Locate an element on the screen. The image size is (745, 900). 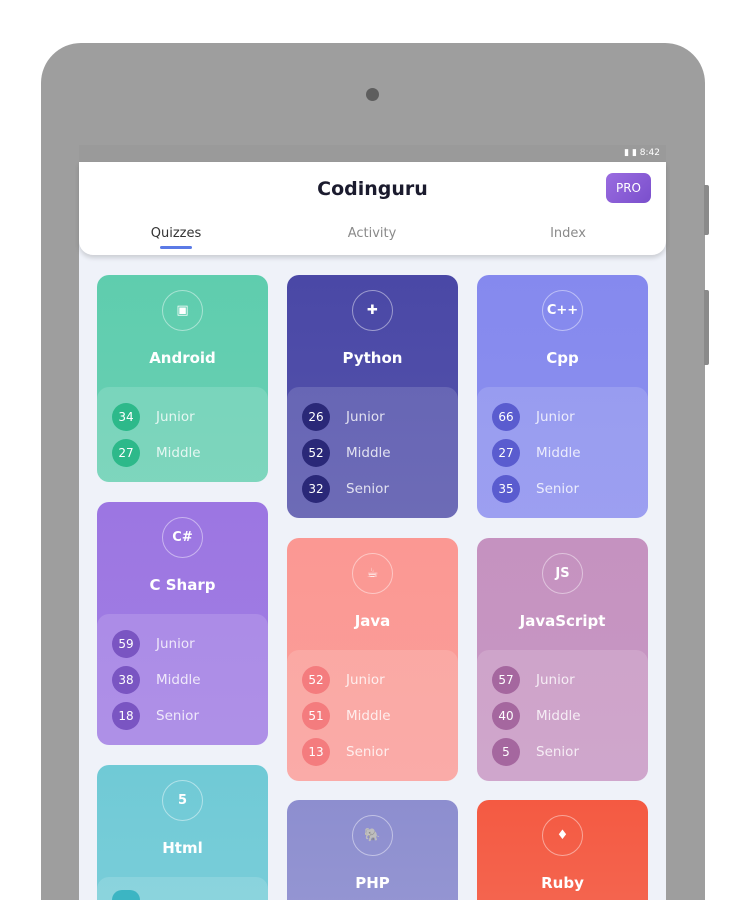
level-row: 13 Senior is located at coordinates (345, 752).